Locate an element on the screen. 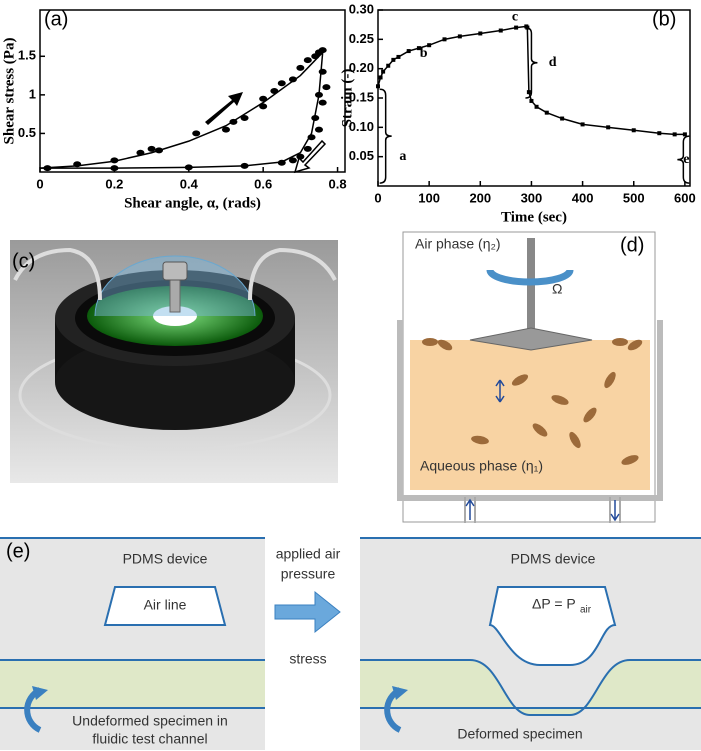  load-arrow is located at coordinates (224, 108).